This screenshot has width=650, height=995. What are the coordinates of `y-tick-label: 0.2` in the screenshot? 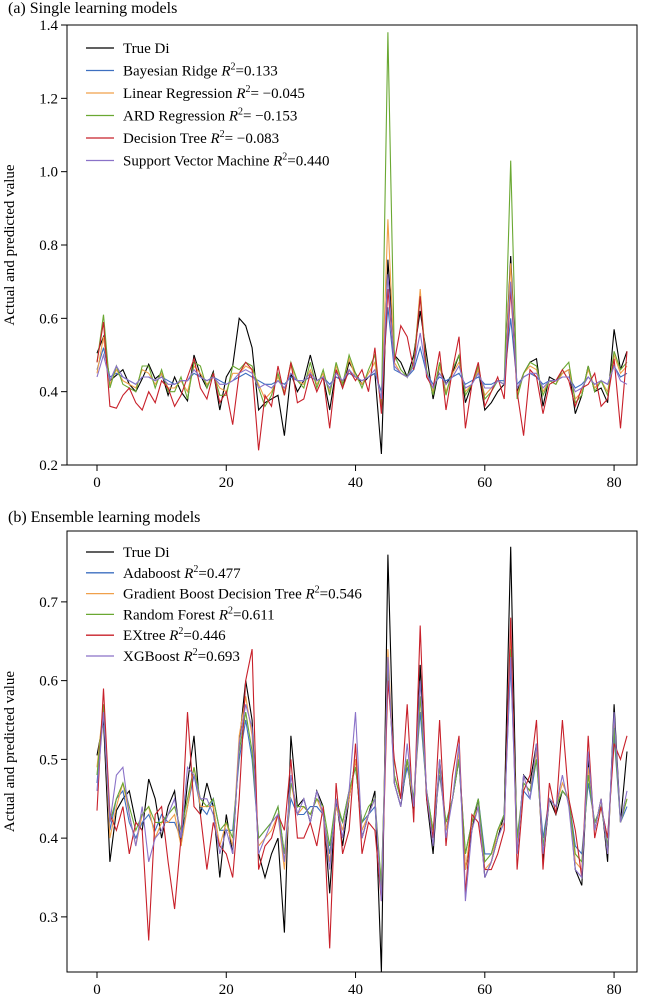 It's located at (48, 466).